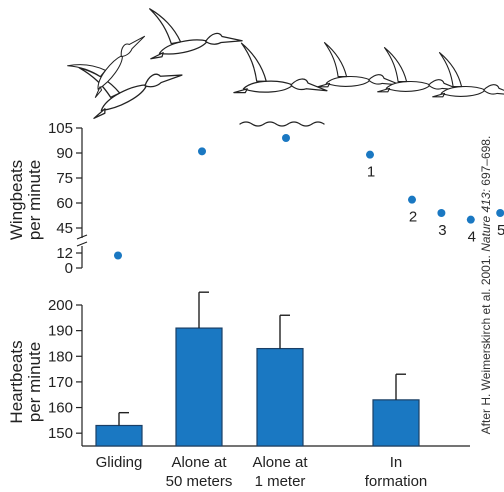 The height and width of the screenshot is (492, 504). I want to click on heartbeats-tick-label: 160, so click(60, 408).